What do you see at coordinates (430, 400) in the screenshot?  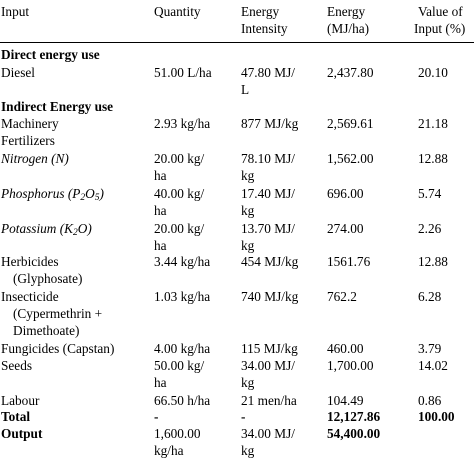 I see `labour-value: 0.86` at bounding box center [430, 400].